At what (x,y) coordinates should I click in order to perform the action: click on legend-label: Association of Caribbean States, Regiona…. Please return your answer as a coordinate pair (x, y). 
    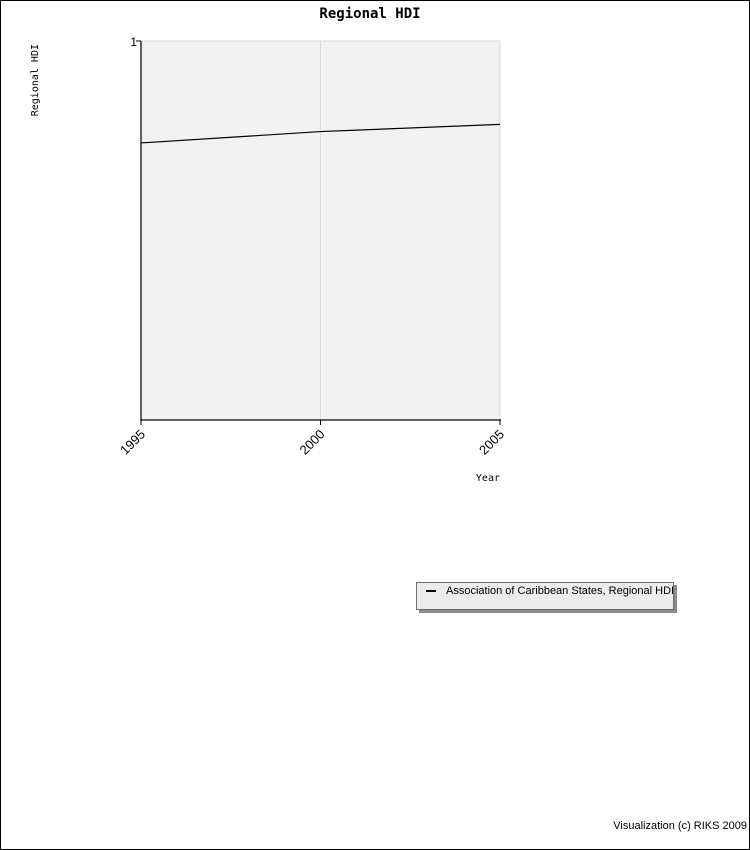
    Looking at the image, I should click on (560, 591).